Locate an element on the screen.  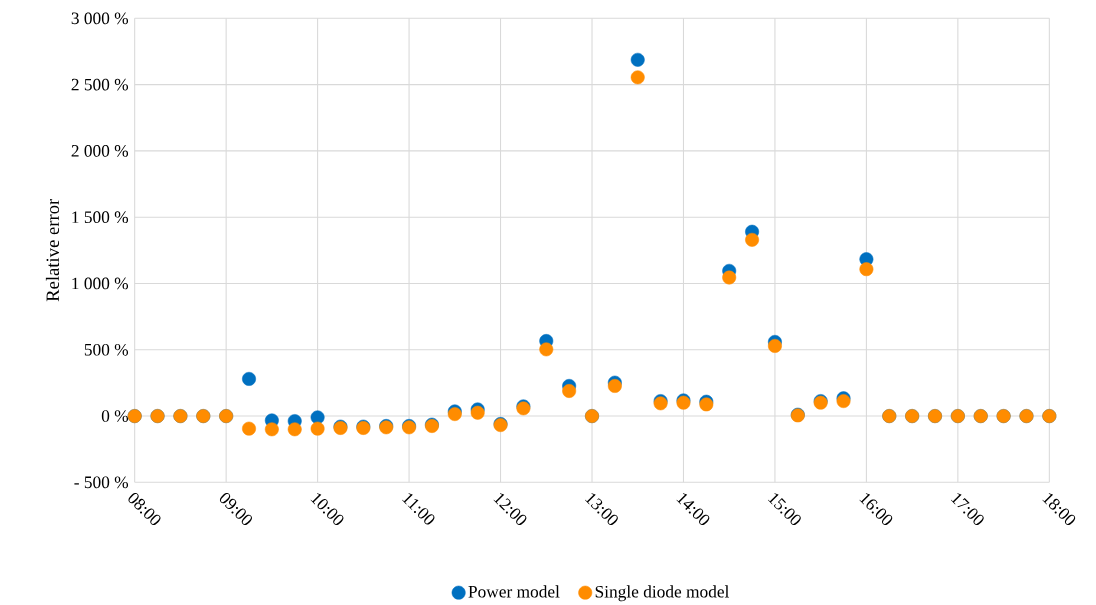
y-tick-label: 500 % is located at coordinates (106, 349).